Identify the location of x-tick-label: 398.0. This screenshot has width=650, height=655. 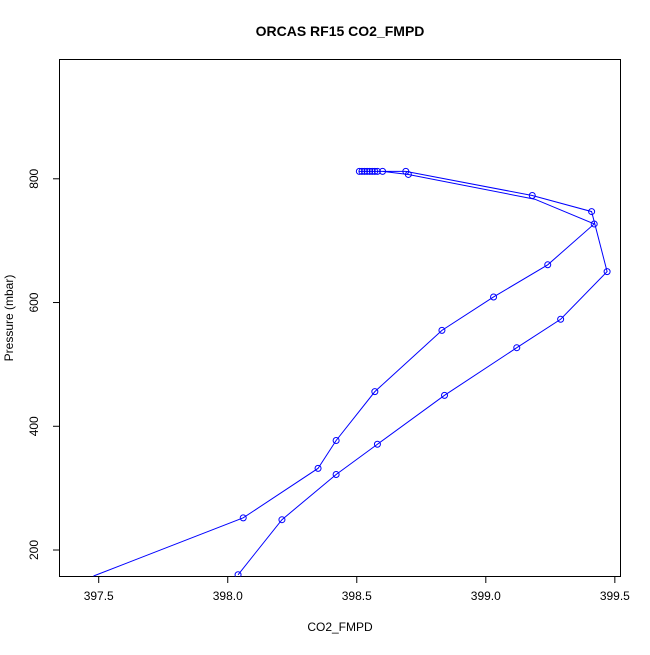
(228, 596).